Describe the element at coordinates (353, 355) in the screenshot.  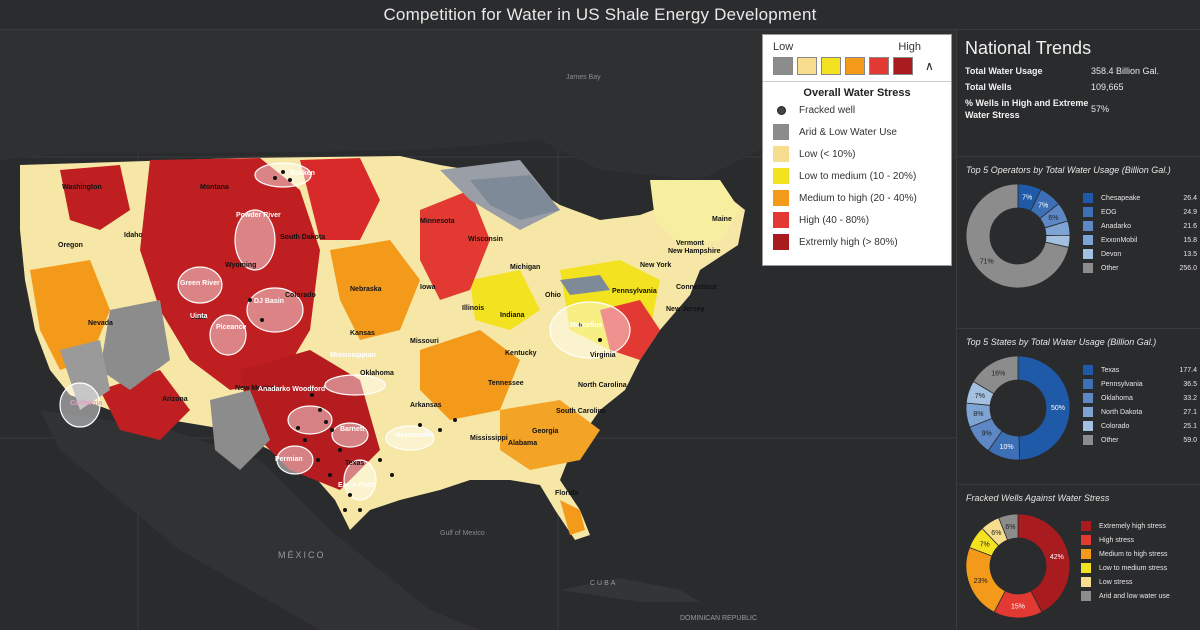
I see `map-label-play: Mississippian` at that location.